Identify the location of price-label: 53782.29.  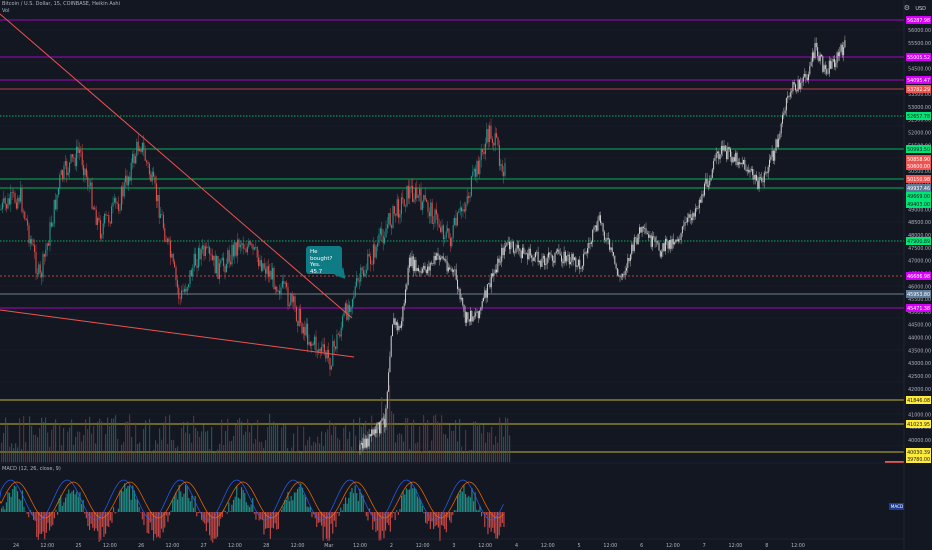
(918, 90).